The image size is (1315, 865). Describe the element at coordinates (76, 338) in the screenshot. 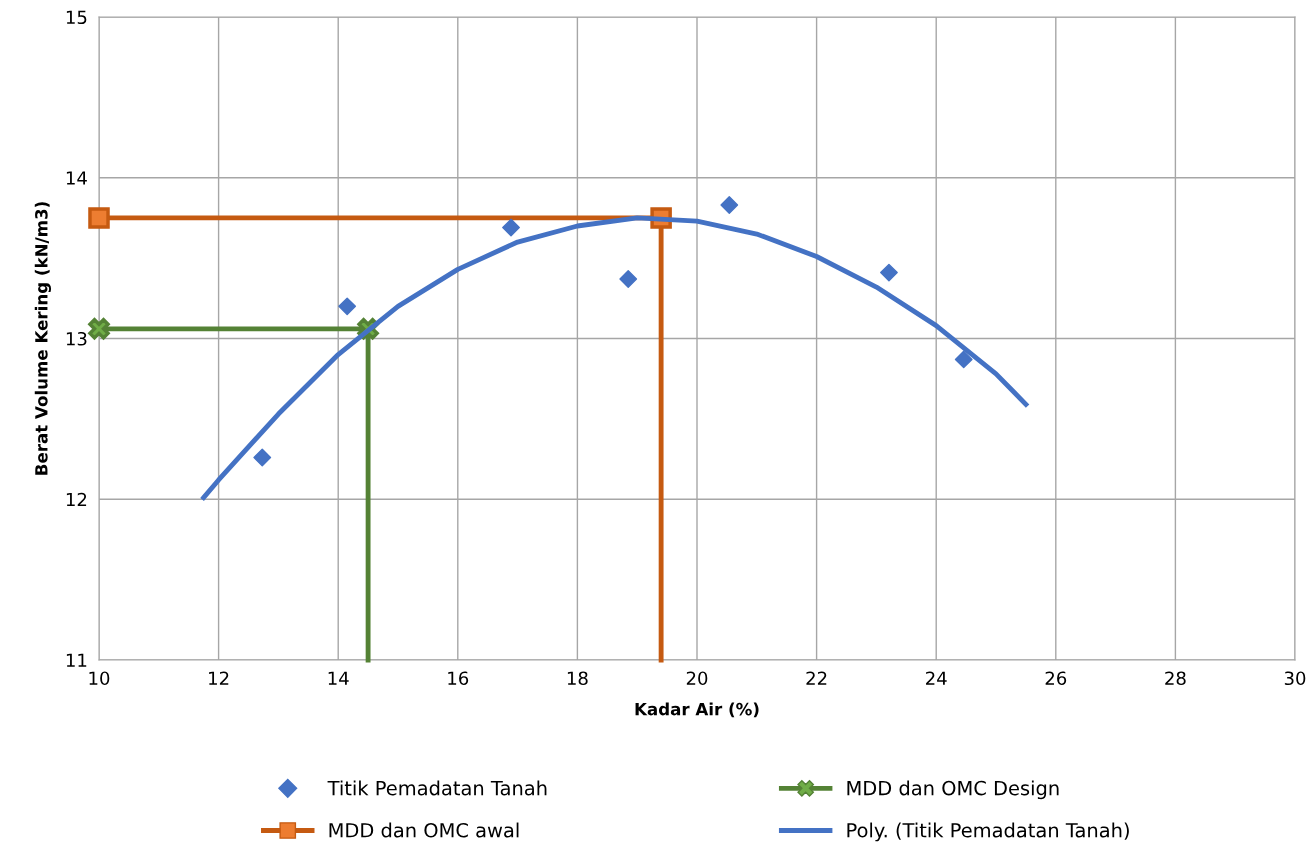

I see `y-tick-label: 13` at that location.